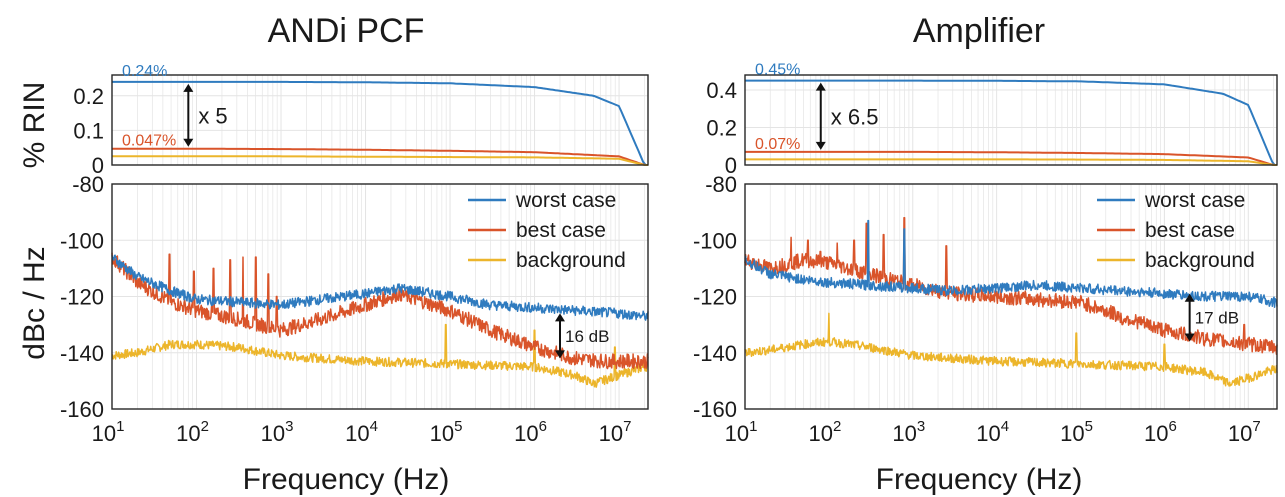 This screenshot has width=1285, height=497. What do you see at coordinates (587, 336) in the screenshot?
I see `psd-gap-label: 16 dB` at bounding box center [587, 336].